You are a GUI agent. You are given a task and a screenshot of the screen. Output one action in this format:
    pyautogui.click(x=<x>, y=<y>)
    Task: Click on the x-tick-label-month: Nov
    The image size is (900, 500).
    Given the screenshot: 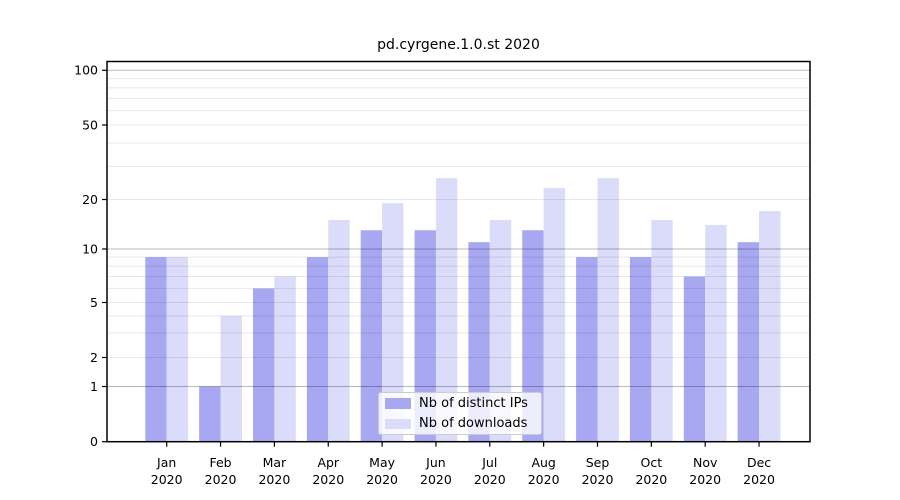 What is the action you would take?
    pyautogui.click(x=705, y=462)
    